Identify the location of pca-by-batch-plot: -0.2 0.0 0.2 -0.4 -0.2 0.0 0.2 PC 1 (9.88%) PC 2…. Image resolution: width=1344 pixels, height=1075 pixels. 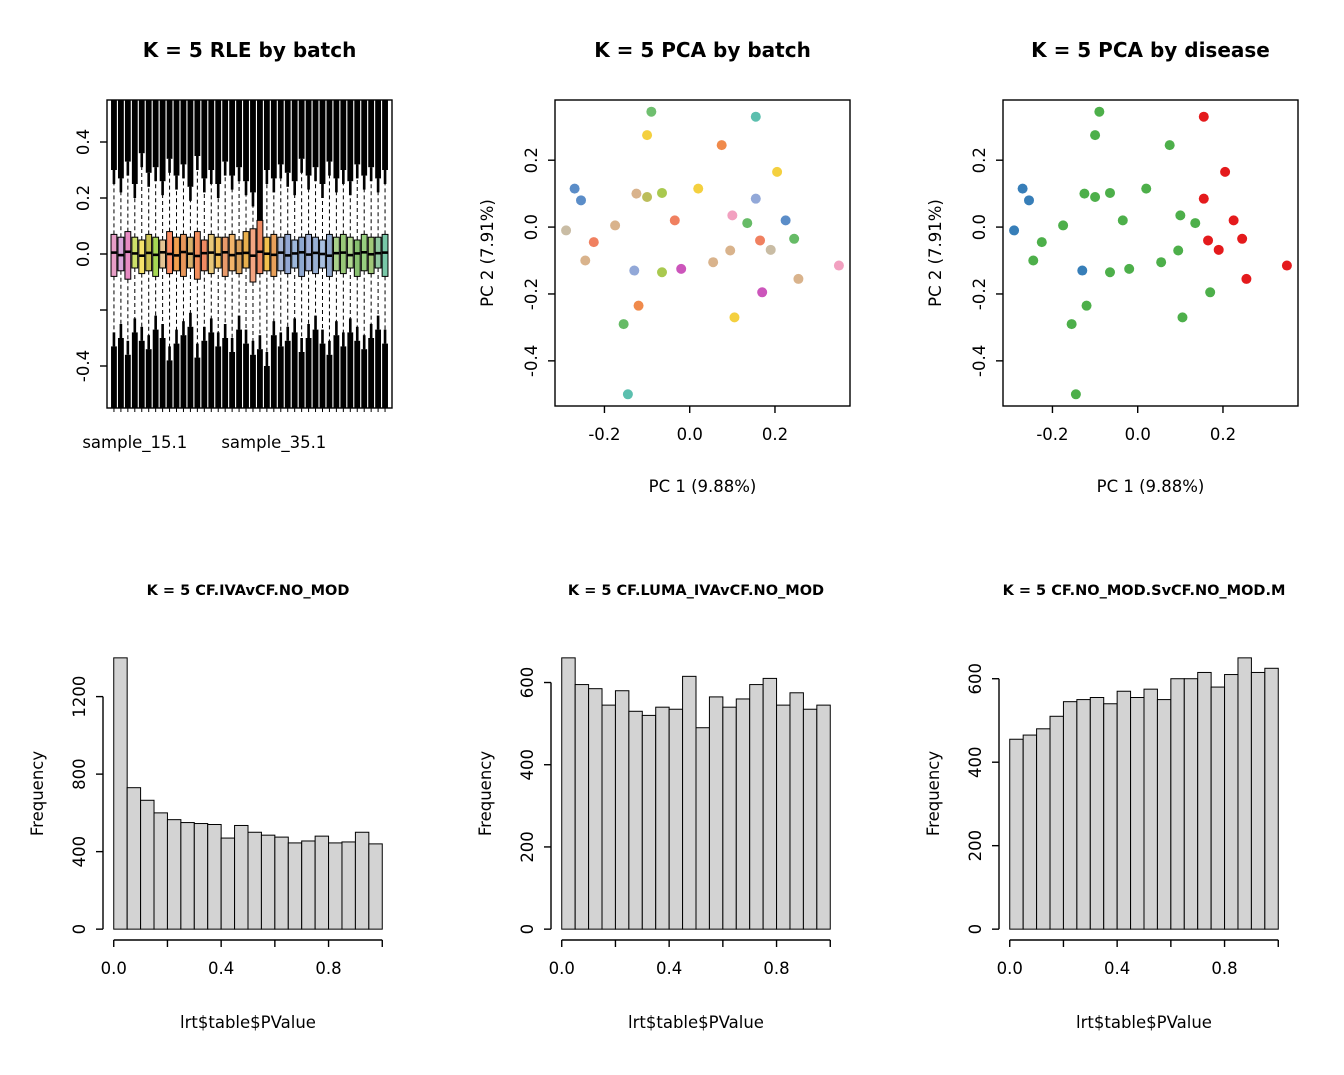
(664, 297).